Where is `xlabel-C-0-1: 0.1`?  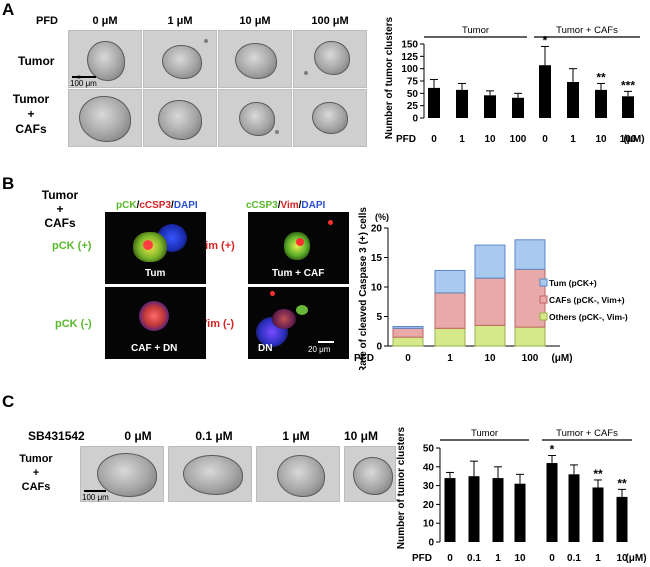
xlabel-C-0-1: 0.1 is located at coordinates (474, 558).